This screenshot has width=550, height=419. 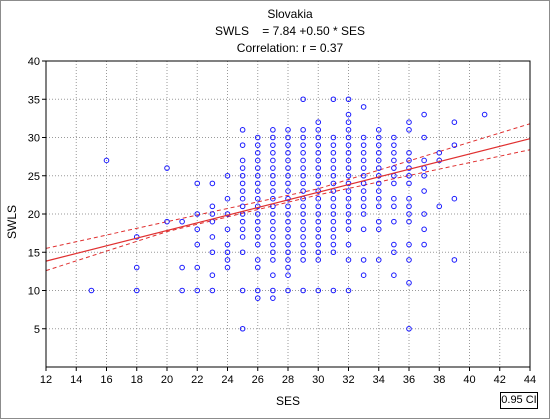 What do you see at coordinates (379, 380) in the screenshot?
I see `x-tick-label: 34` at bounding box center [379, 380].